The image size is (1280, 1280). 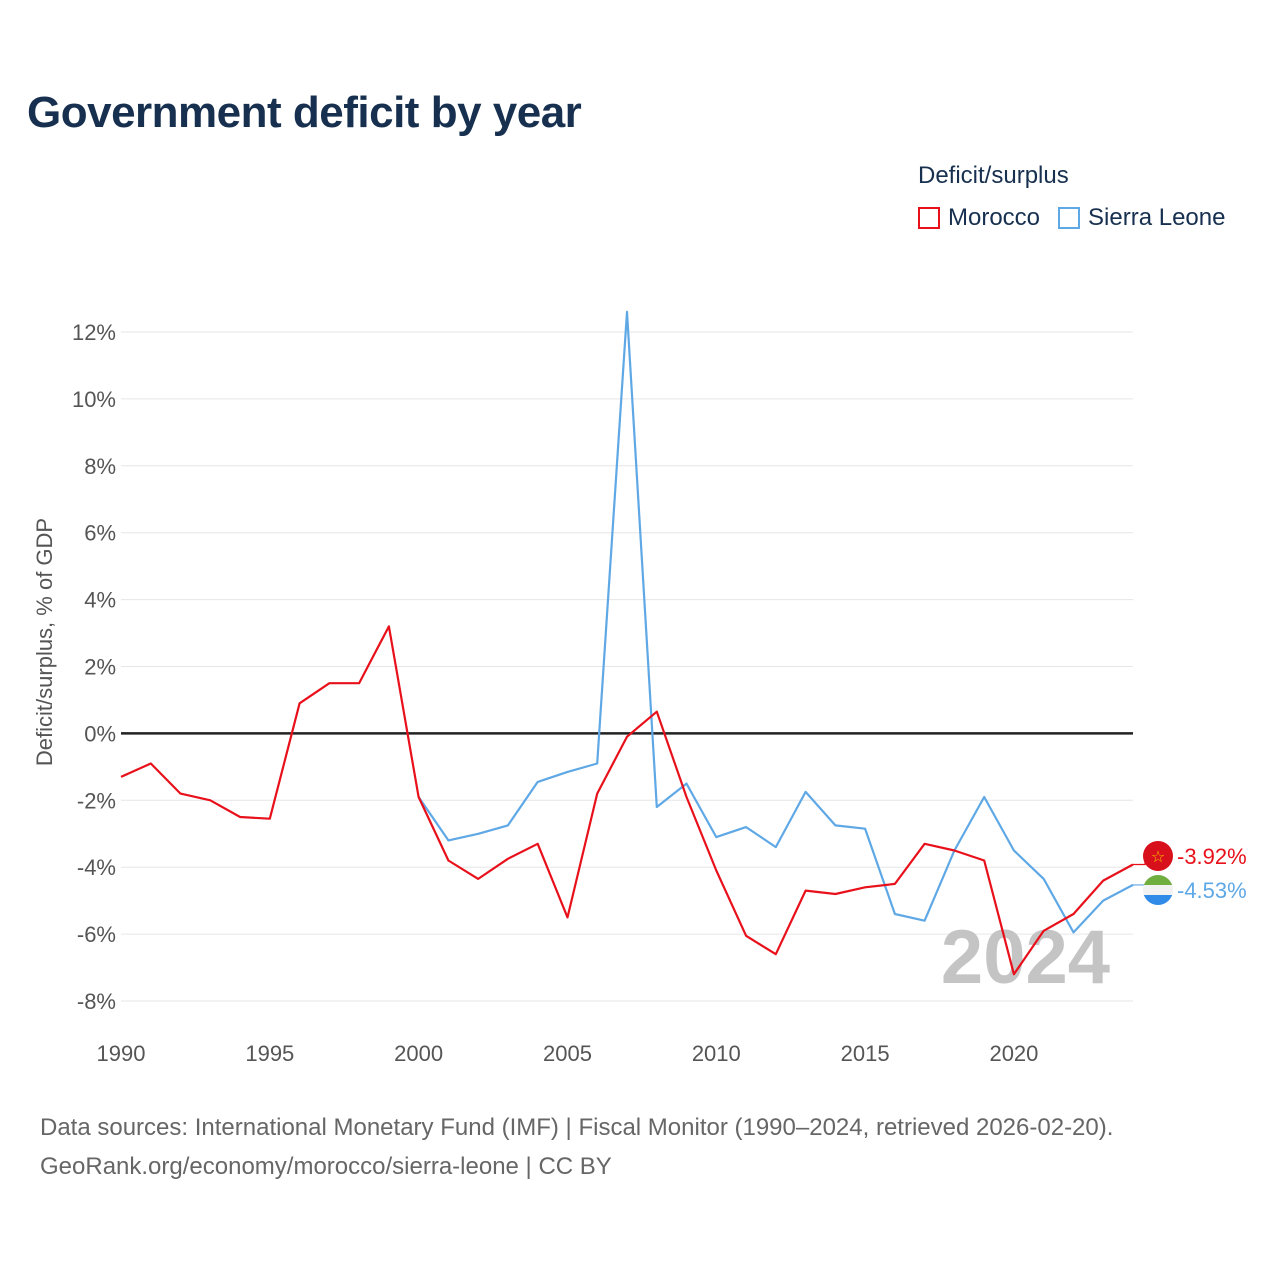 What do you see at coordinates (96, 867) in the screenshot?
I see `y-tick-label: -4%` at bounding box center [96, 867].